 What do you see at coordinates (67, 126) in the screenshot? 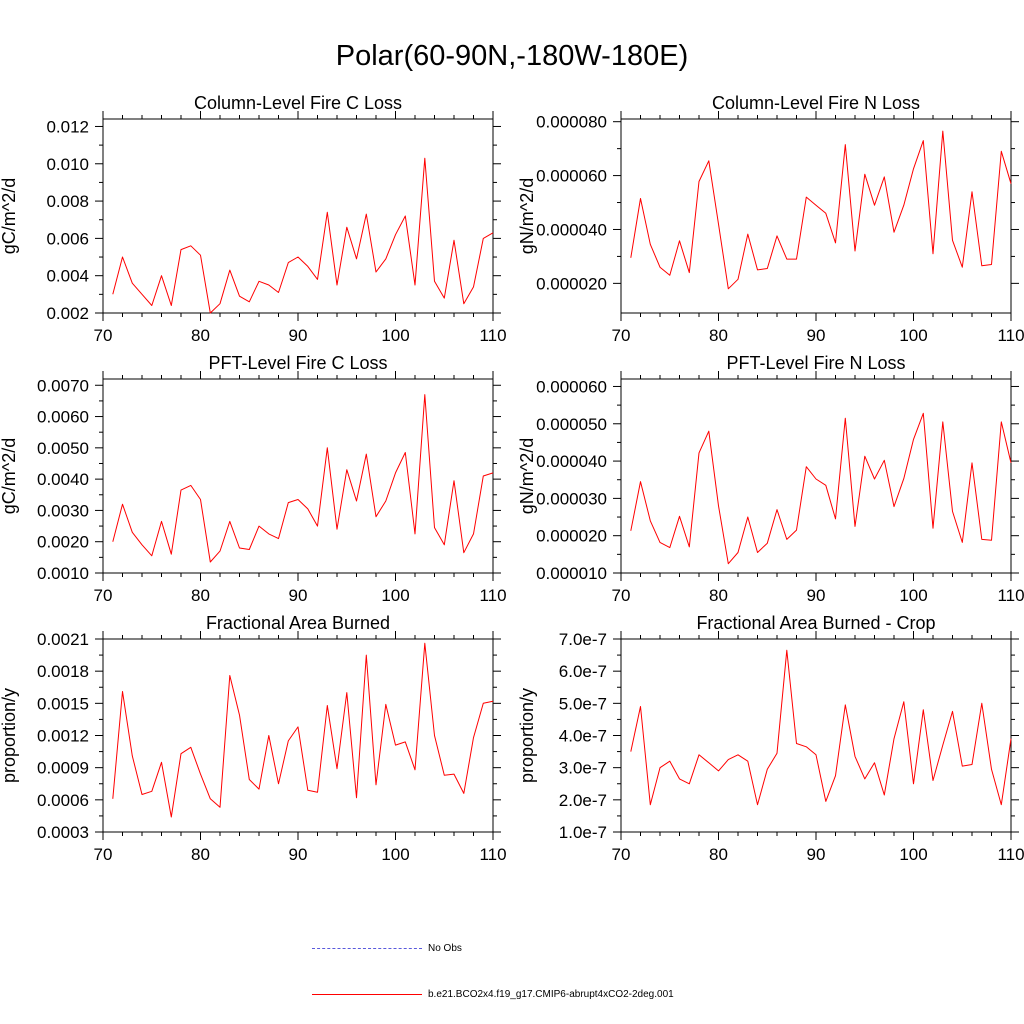
I see `y-tick-label: 0.012` at bounding box center [67, 126].